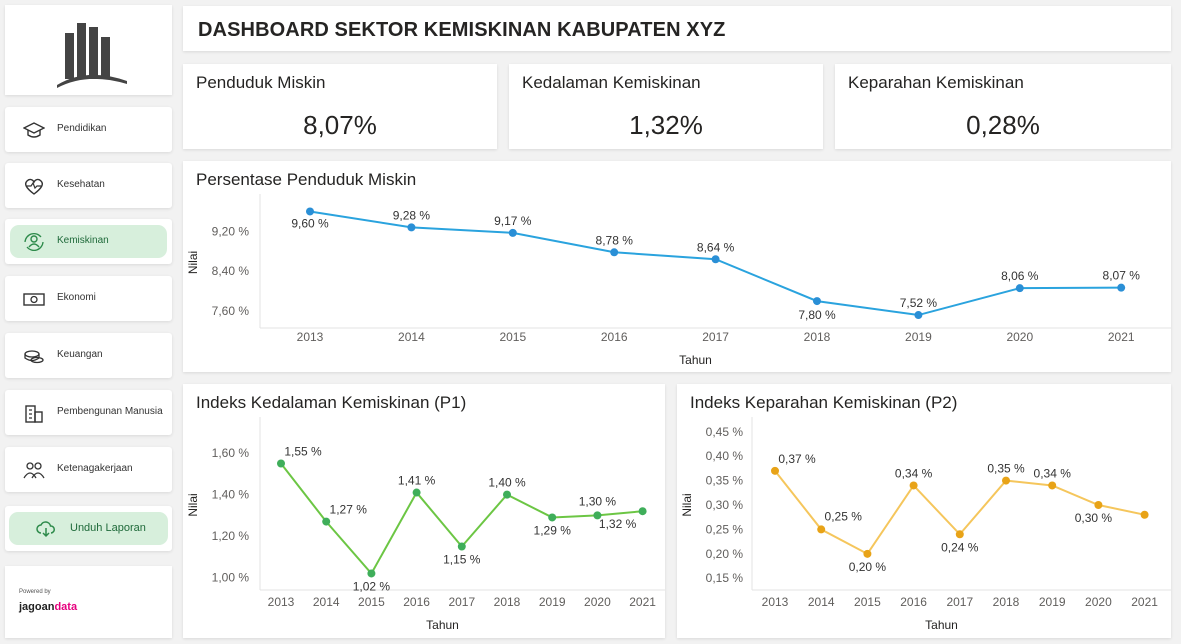  Describe the element at coordinates (88, 469) in the screenshot. I see `sidebar-item-ketenagakerjaan: Ketenagakerjaan` at that location.